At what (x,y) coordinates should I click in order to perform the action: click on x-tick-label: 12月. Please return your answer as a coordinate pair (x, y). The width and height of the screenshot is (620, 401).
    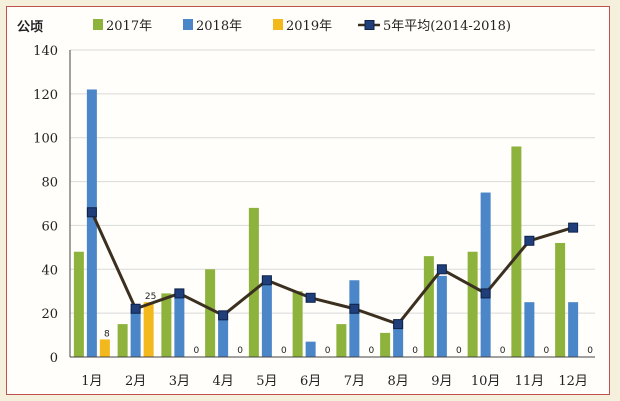
    Looking at the image, I should click on (573, 381).